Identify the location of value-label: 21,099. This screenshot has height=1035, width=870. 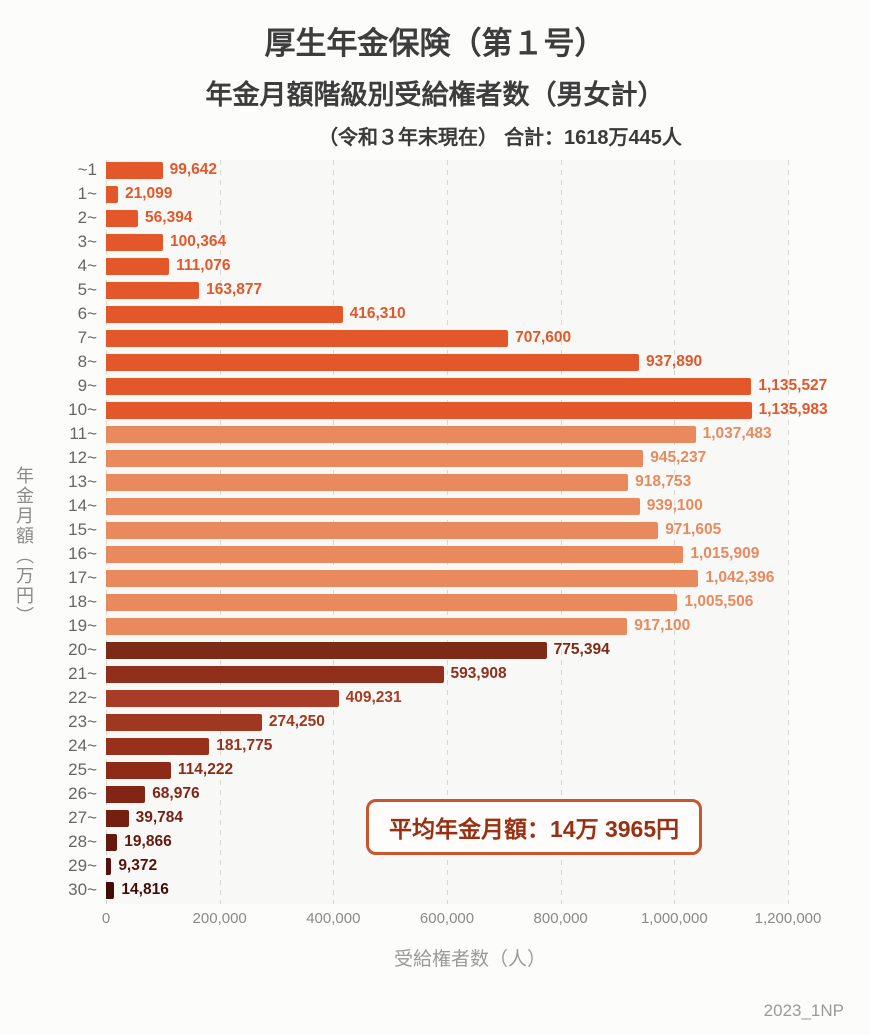
(148, 193).